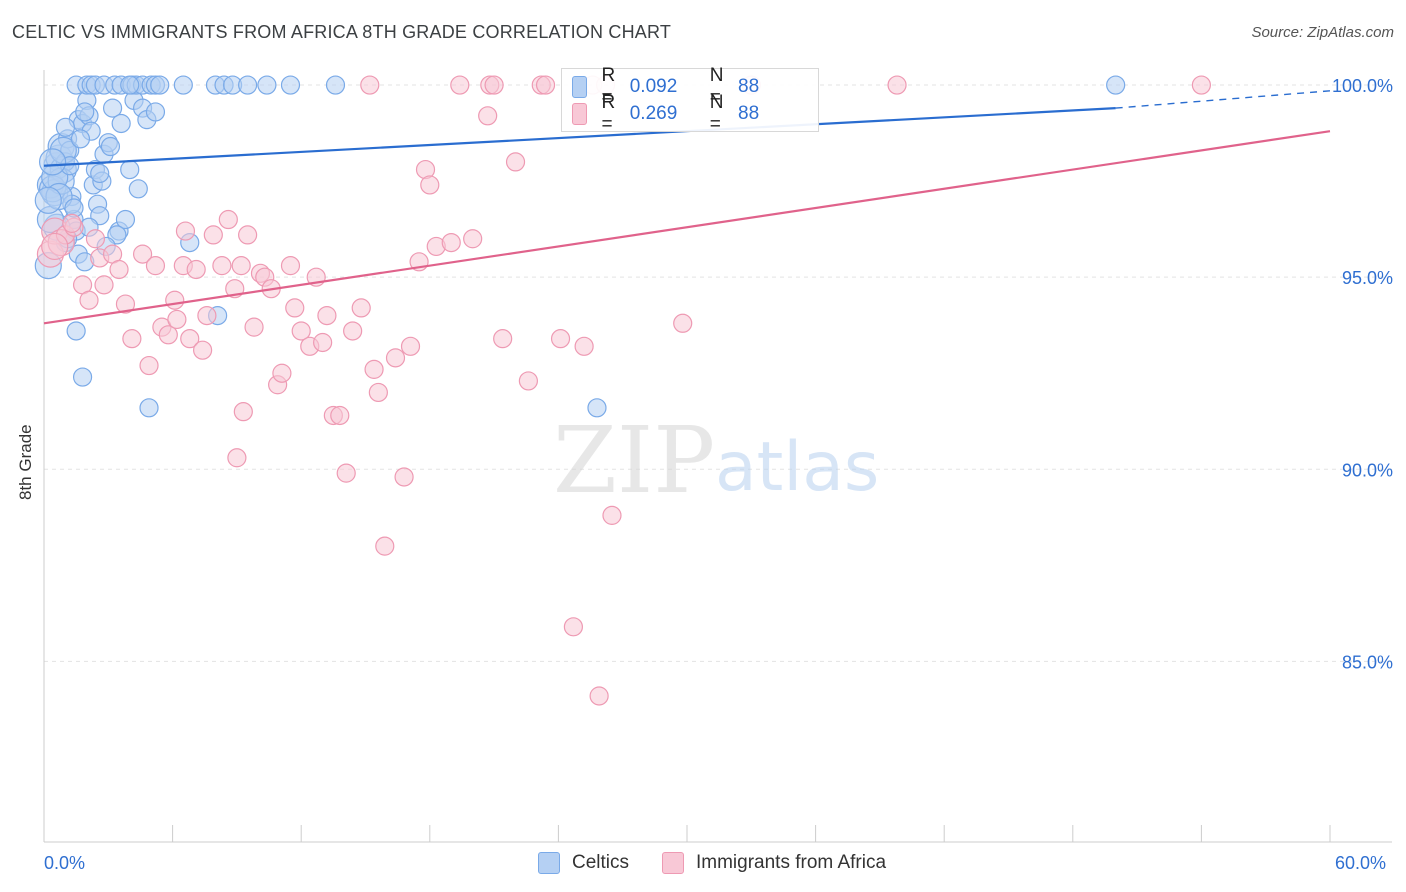 The width and height of the screenshot is (1406, 892). I want to click on legend-row-africa: R = 0.269 N = 88, so click(695, 113).